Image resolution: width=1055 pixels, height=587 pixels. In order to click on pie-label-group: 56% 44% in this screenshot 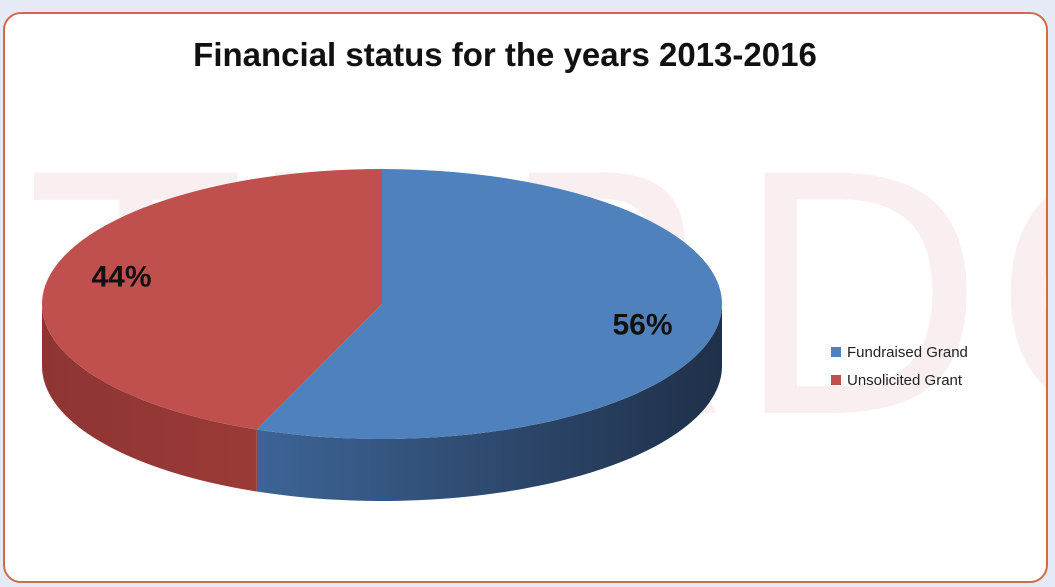, I will do `click(381, 301)`.